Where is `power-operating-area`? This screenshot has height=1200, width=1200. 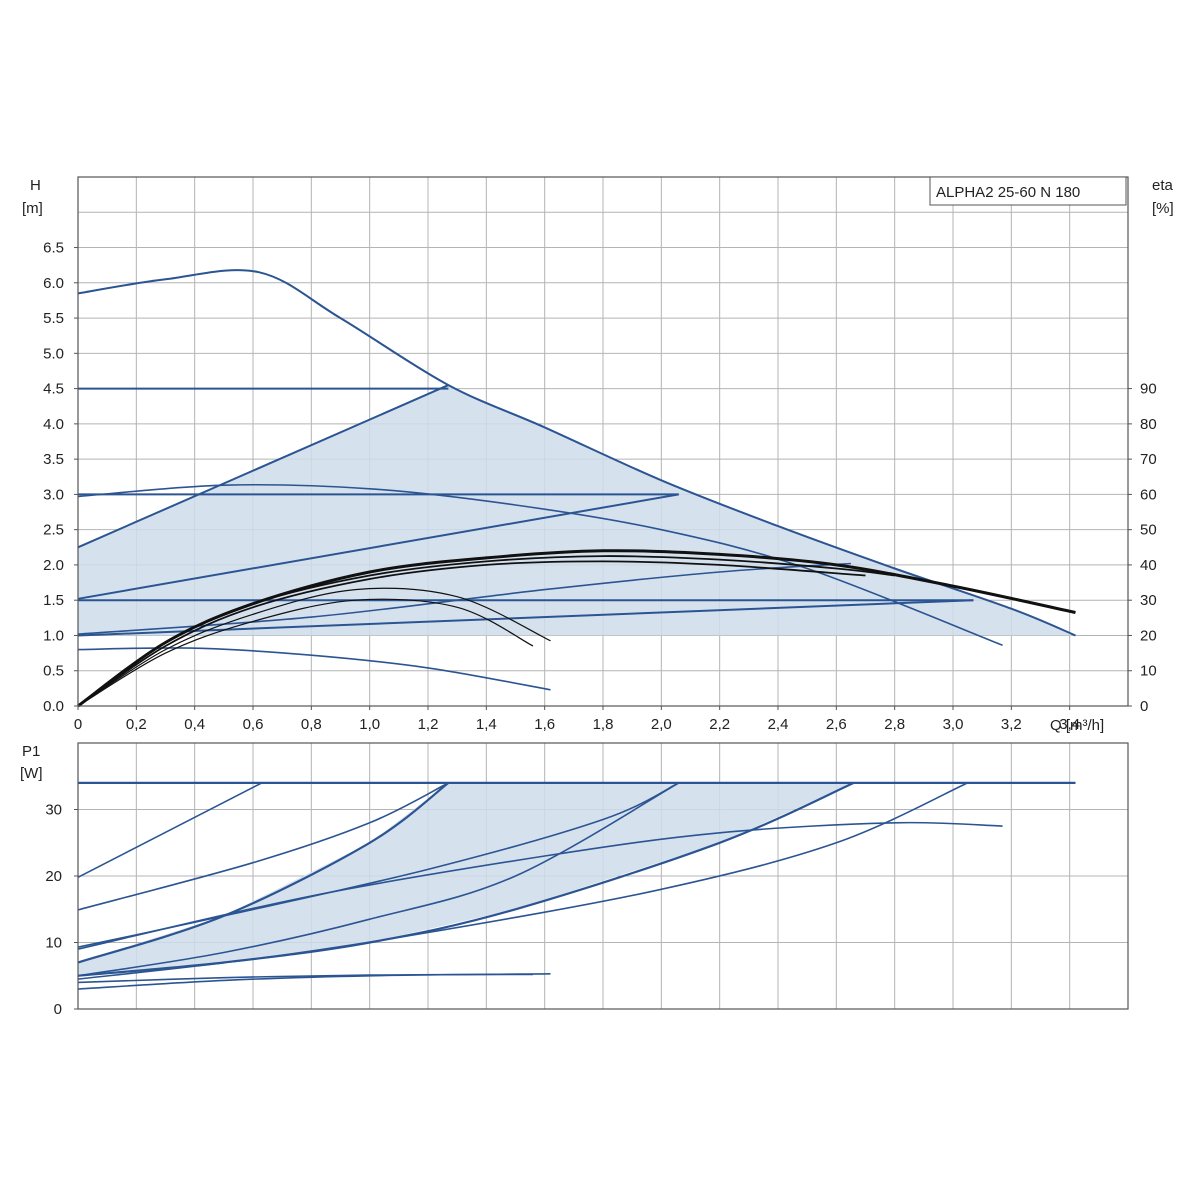
power-operating-area is located at coordinates (466, 879).